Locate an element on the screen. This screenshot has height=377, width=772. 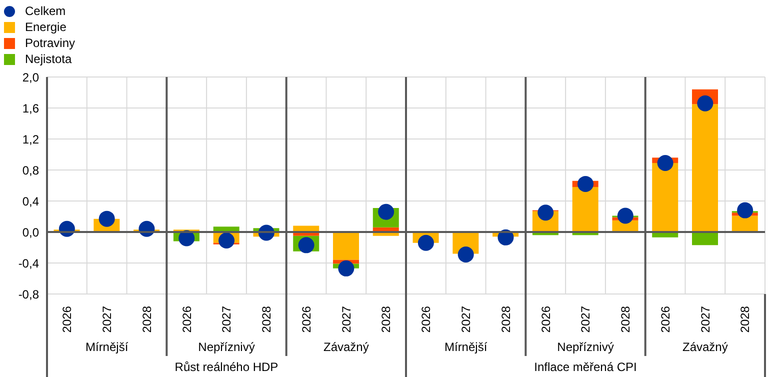
legend-label: Energie is located at coordinates (45, 27).